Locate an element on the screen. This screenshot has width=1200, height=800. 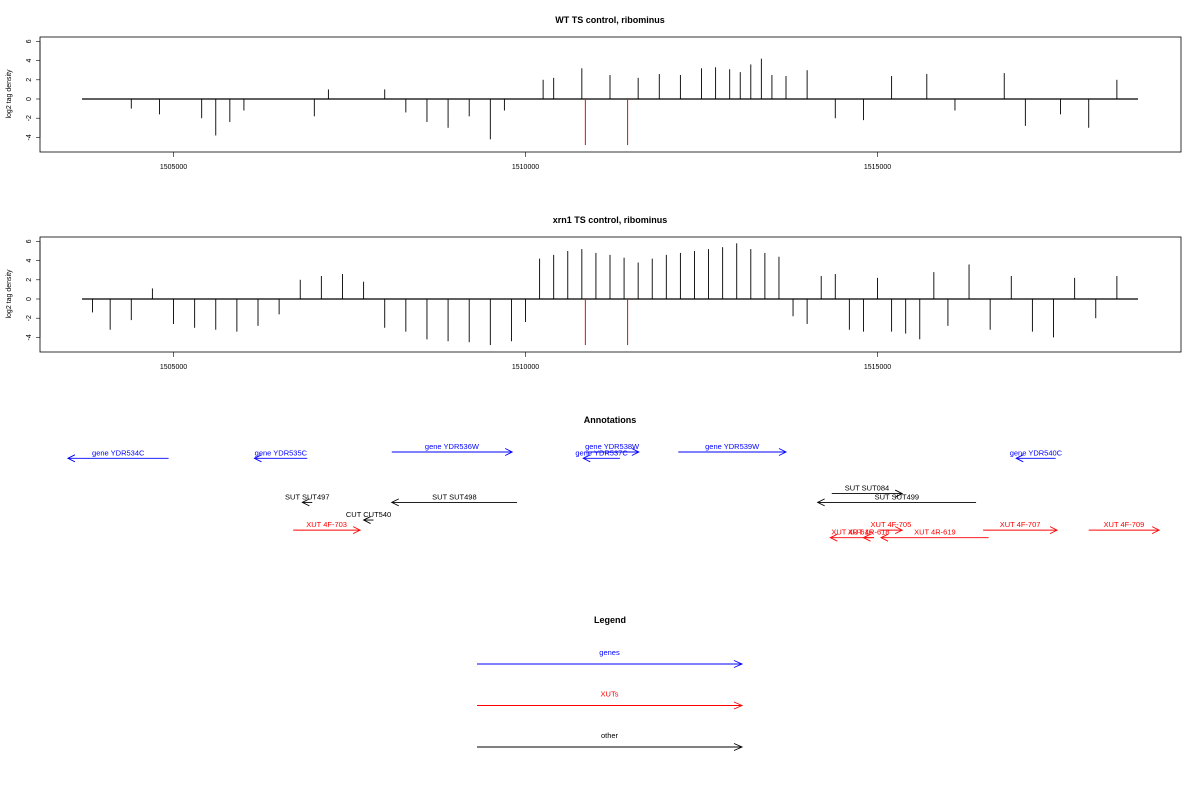
wt-y-tick-label: 2 is located at coordinates (29, 80).